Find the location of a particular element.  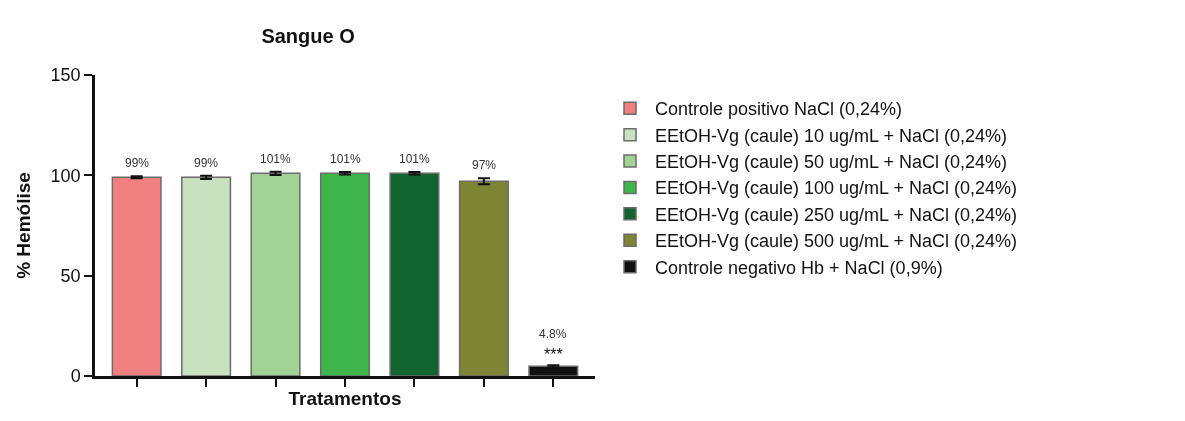

y-tick-label: 100 is located at coordinates (65, 175).